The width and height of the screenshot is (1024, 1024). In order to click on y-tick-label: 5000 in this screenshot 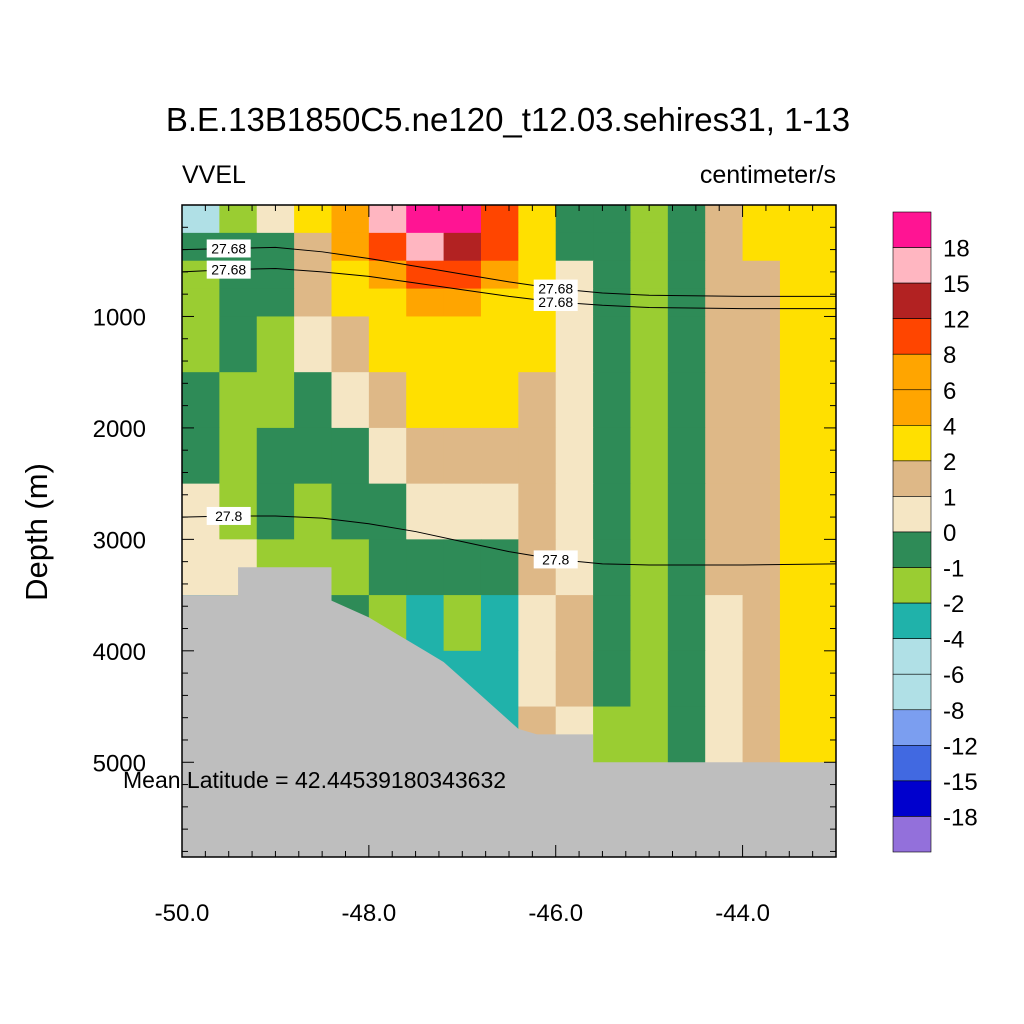, I will do `click(119, 763)`.